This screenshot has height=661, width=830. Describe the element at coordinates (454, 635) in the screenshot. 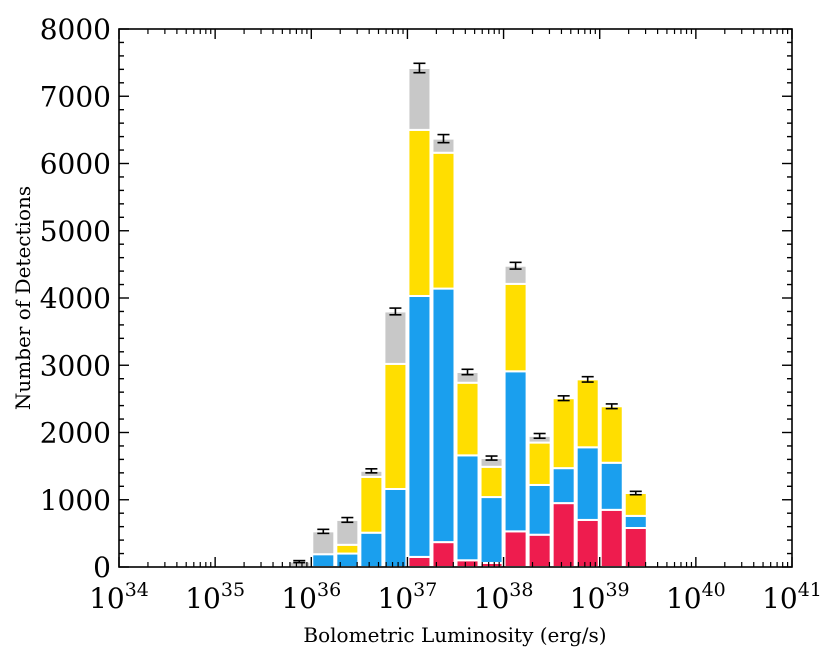

I see `x-axis-label: Bolometric Luminosity (erg/s)` at that location.